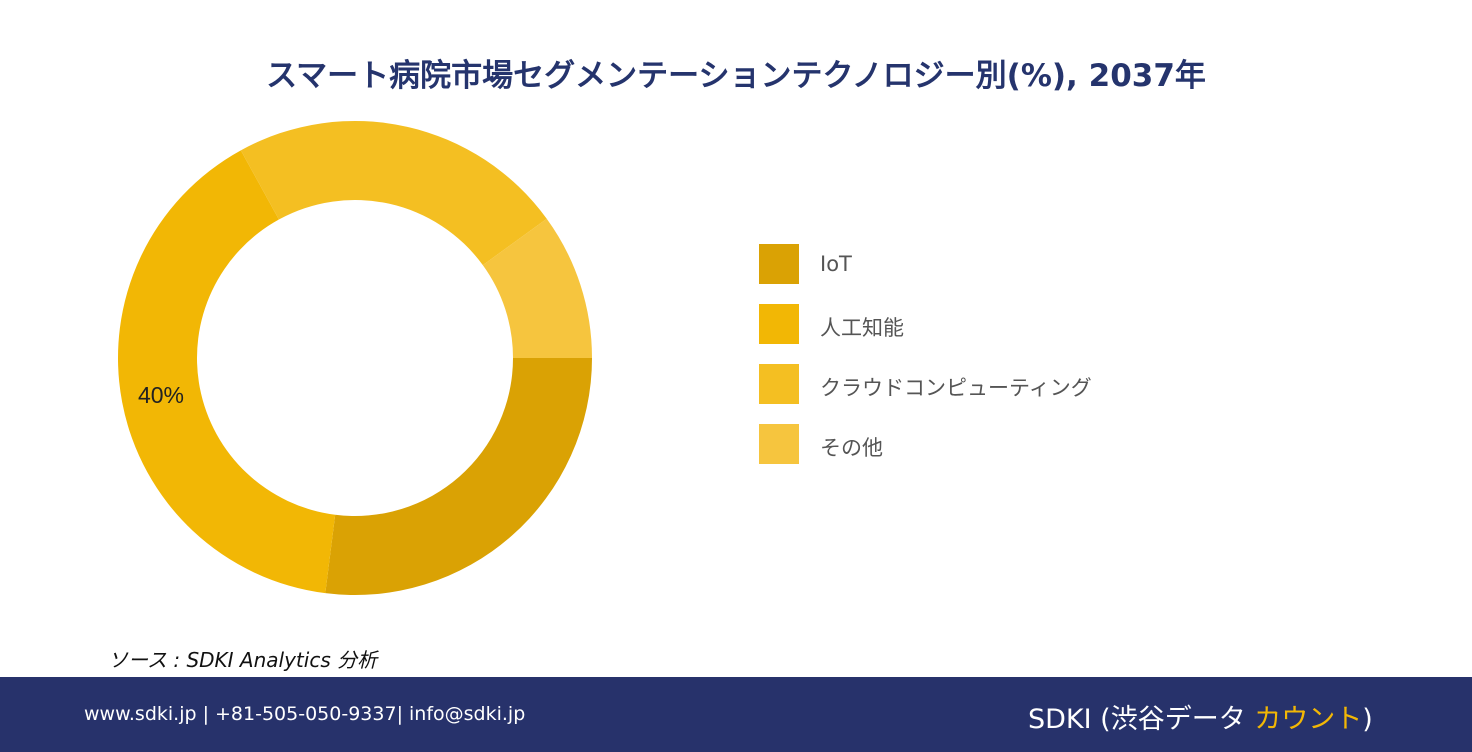  I want to click on legend-swatch-cloud, so click(779, 384).